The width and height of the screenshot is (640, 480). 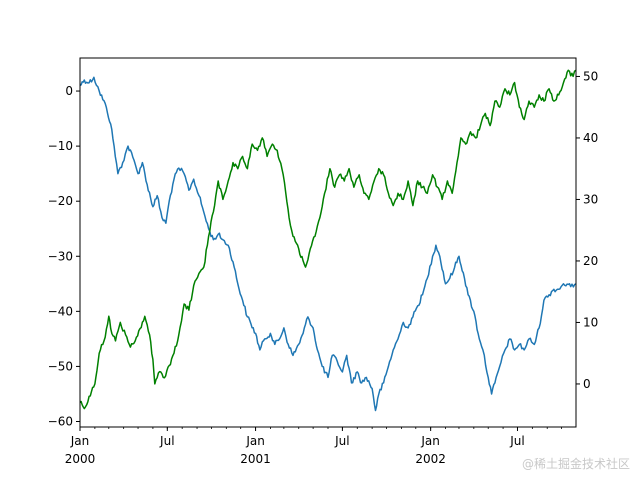 What do you see at coordinates (60, 311) in the screenshot?
I see `left-tick-label: −40` at bounding box center [60, 311].